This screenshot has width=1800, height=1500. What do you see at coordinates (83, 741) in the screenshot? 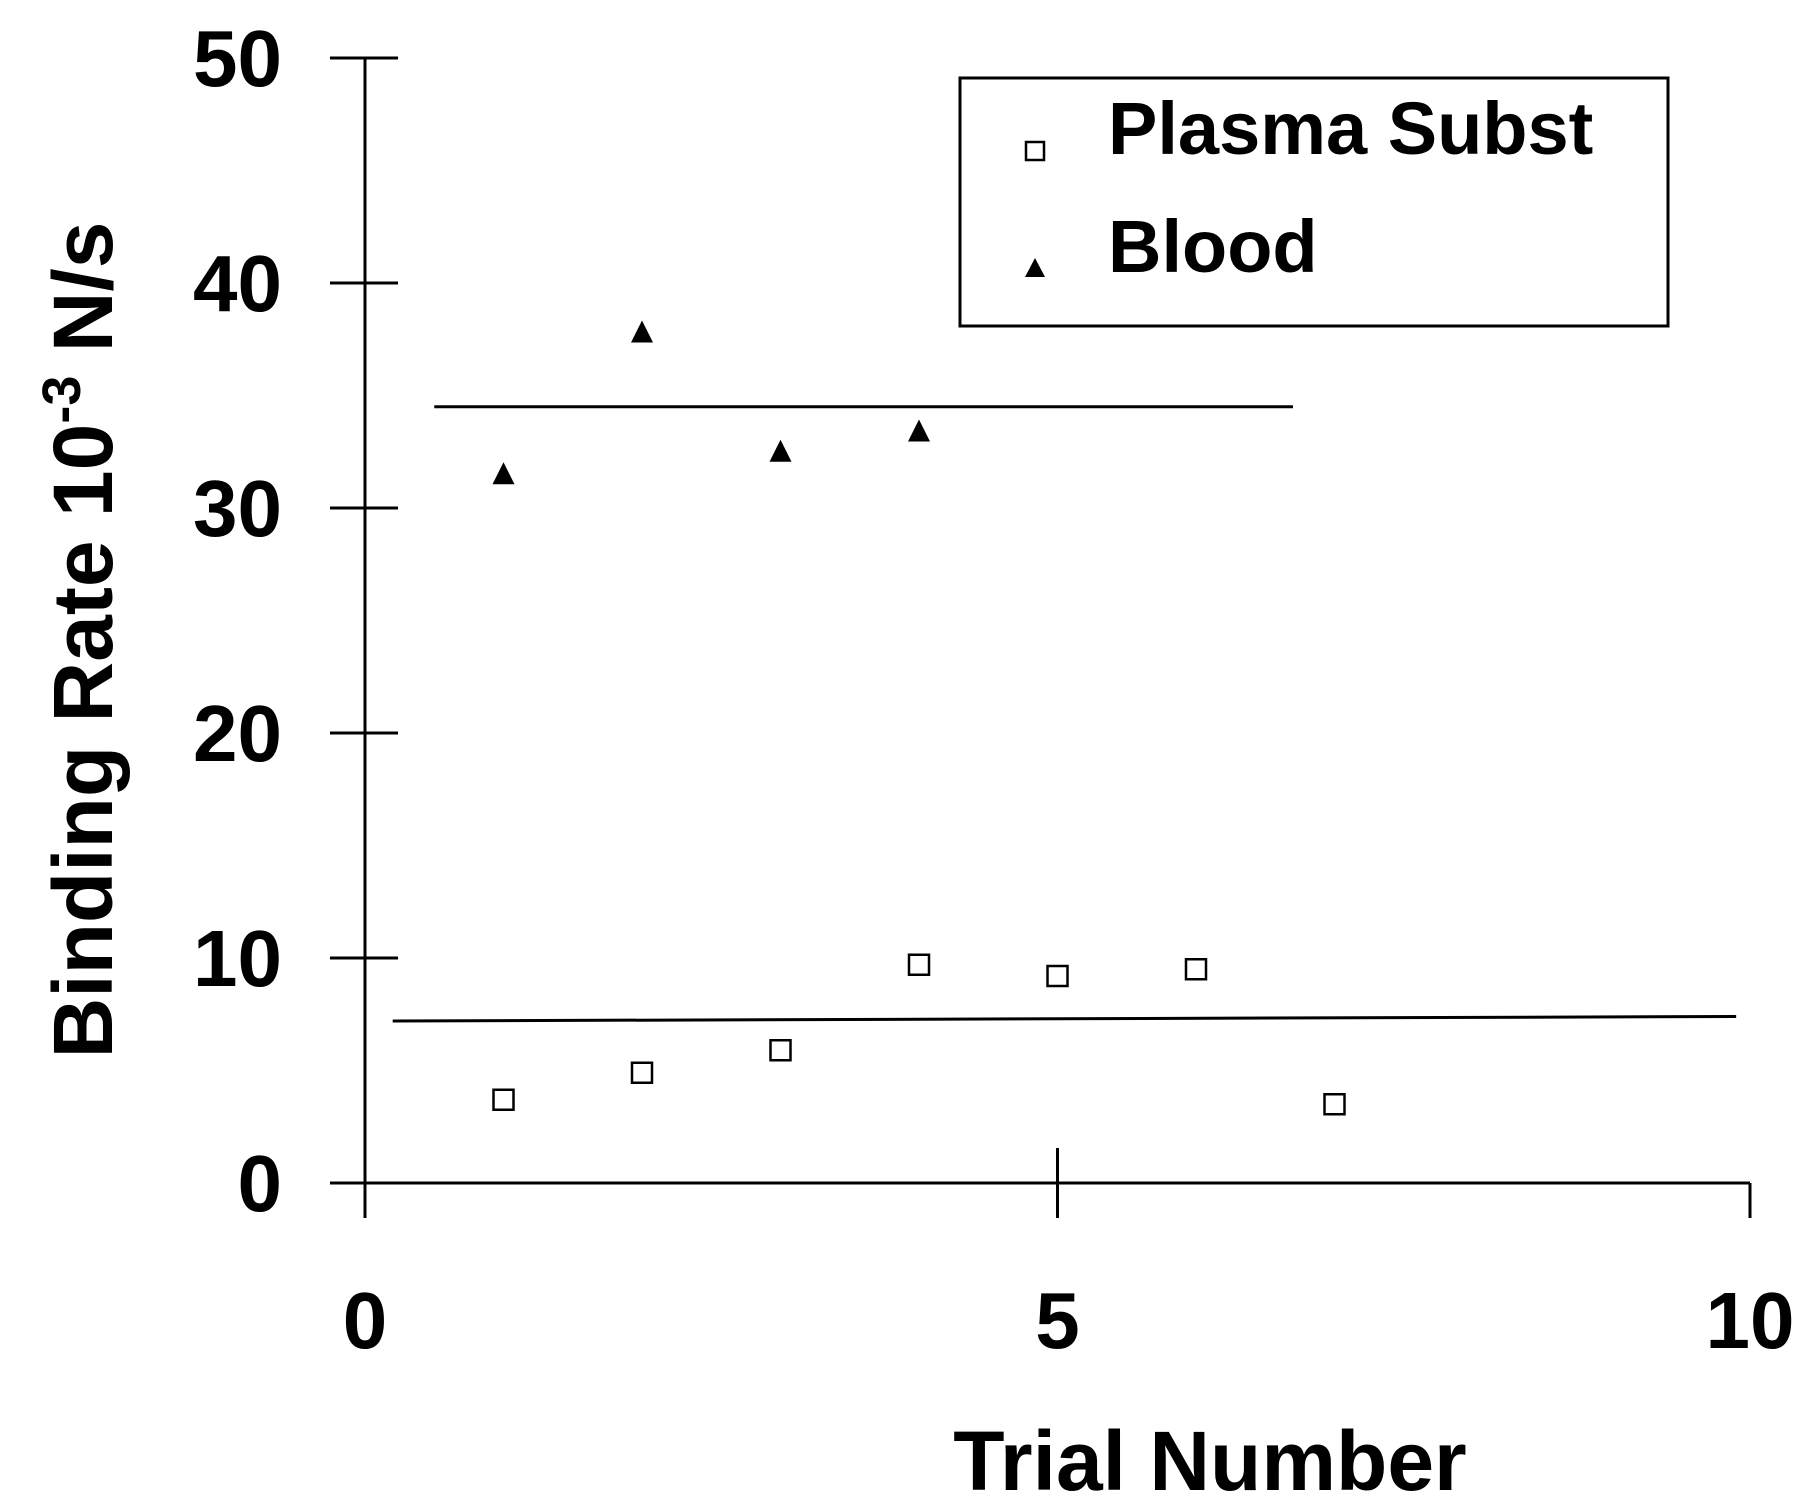
I see `y-axis-title-main: Binding Rate 10` at bounding box center [83, 741].